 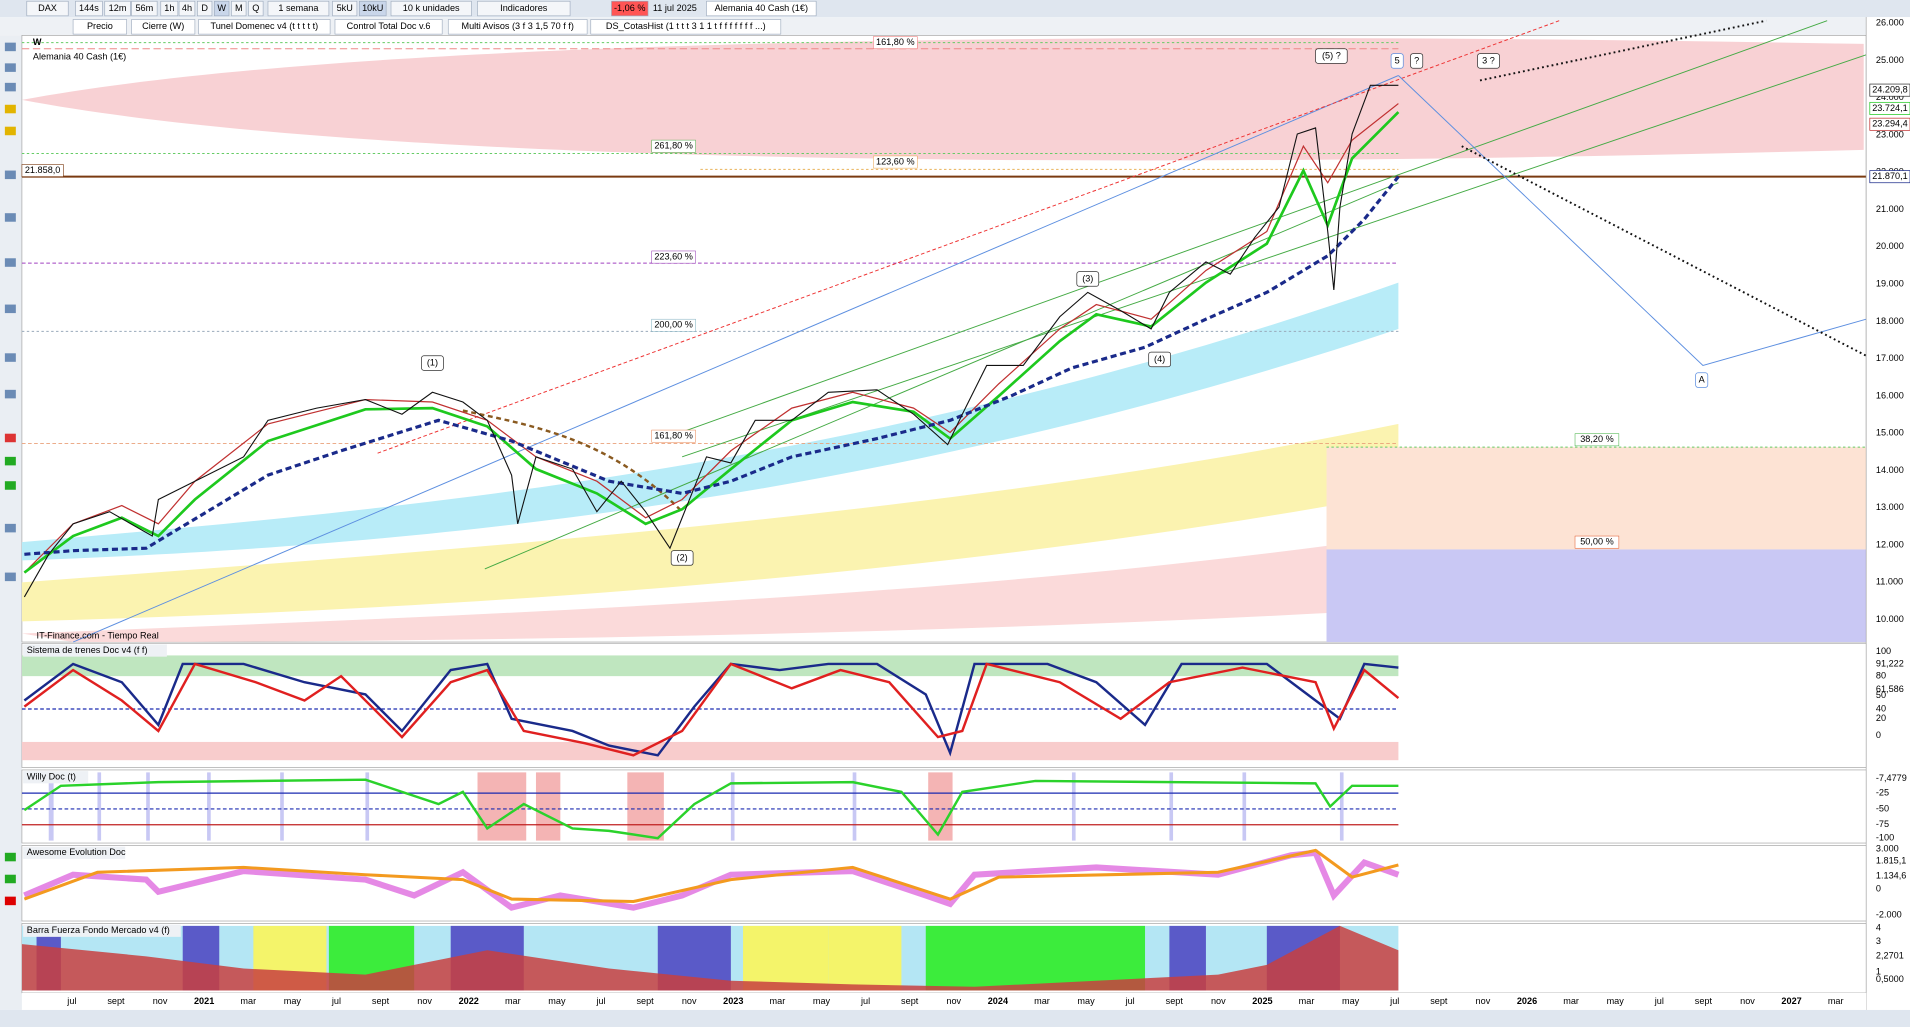 What do you see at coordinates (1881, 718) in the screenshot?
I see `panel-axis-label: 20` at bounding box center [1881, 718].